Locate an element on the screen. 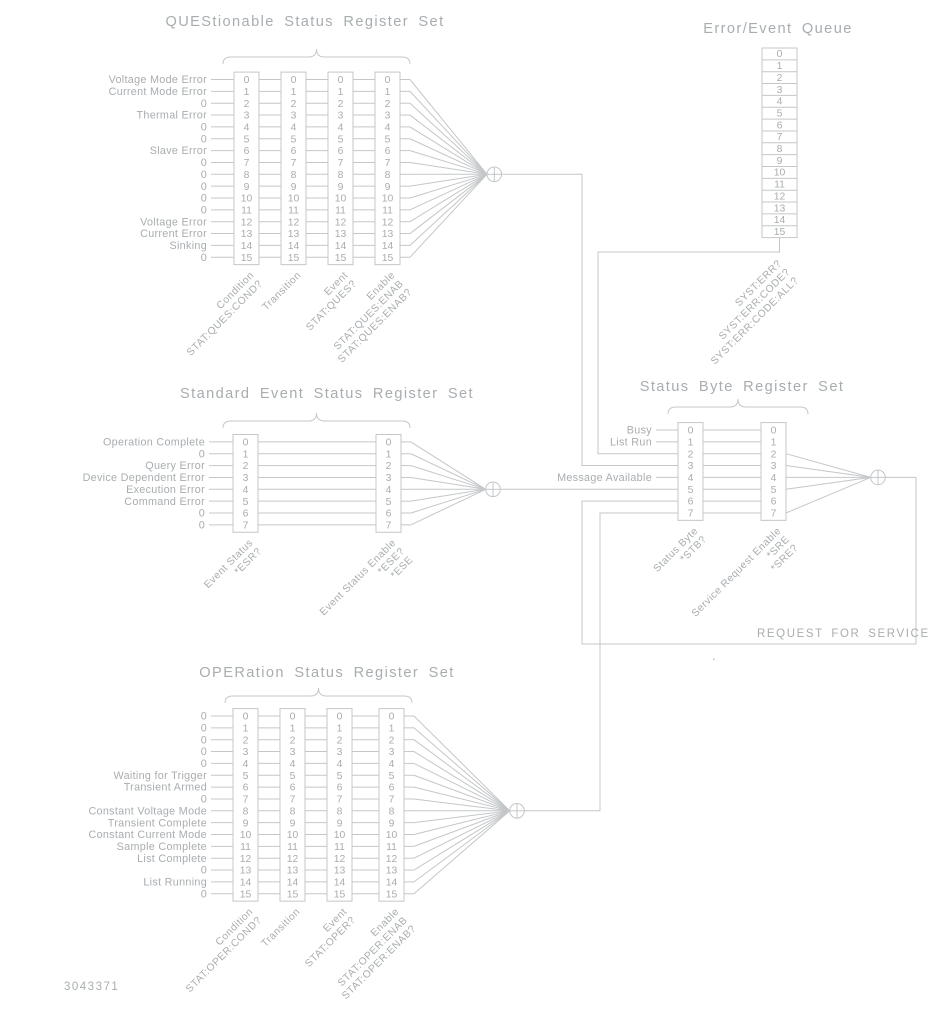  bit-label: Message Available is located at coordinates (604, 478).